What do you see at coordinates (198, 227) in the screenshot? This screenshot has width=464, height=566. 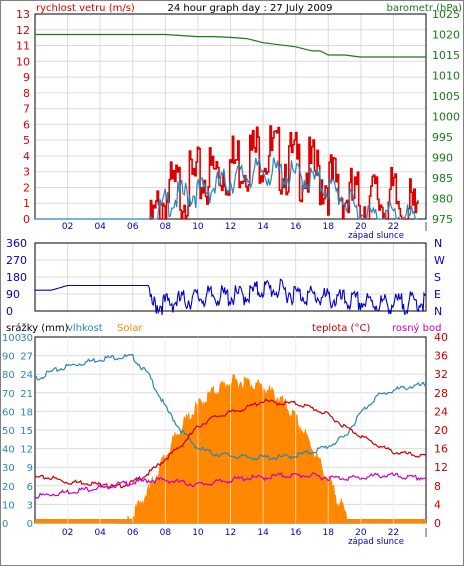 I see `time-tick-label: 10` at bounding box center [198, 227].